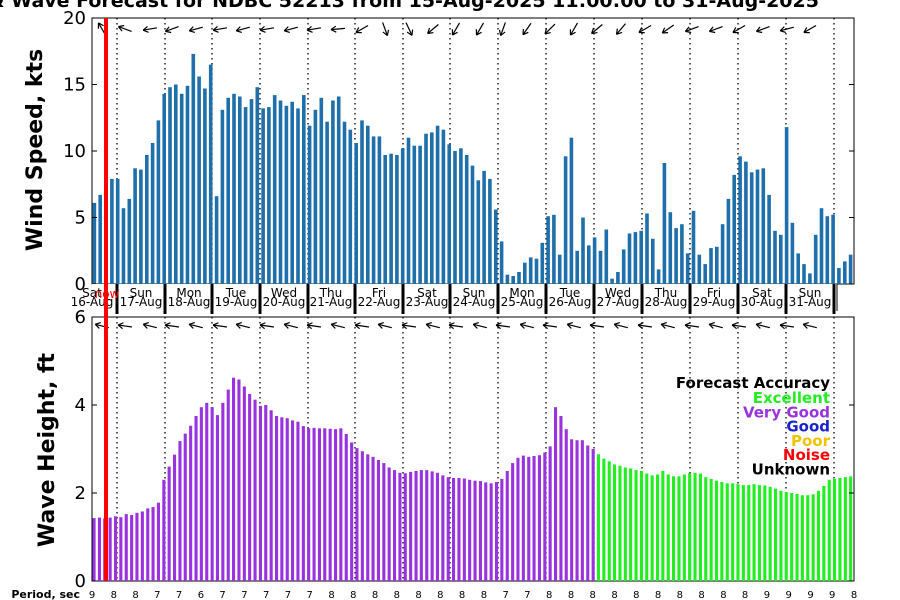 Image resolution: width=900 pixels, height=600 pixels. What do you see at coordinates (74, 18) in the screenshot?
I see `y-tick-label: 20` at bounding box center [74, 18].